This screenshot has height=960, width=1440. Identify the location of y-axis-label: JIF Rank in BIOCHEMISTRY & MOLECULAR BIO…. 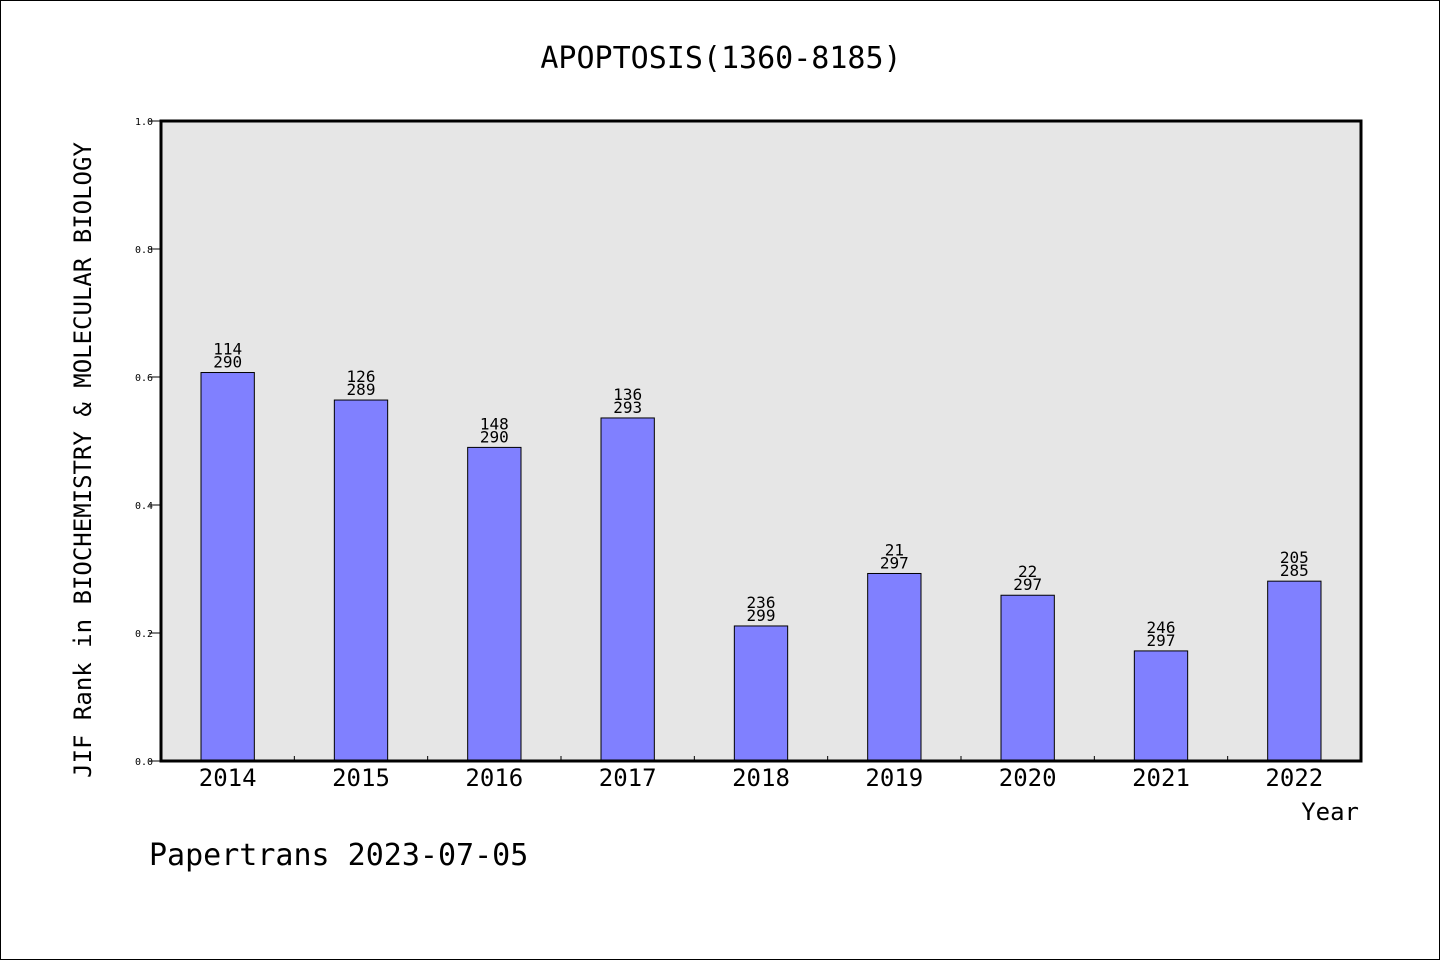
(83, 460).